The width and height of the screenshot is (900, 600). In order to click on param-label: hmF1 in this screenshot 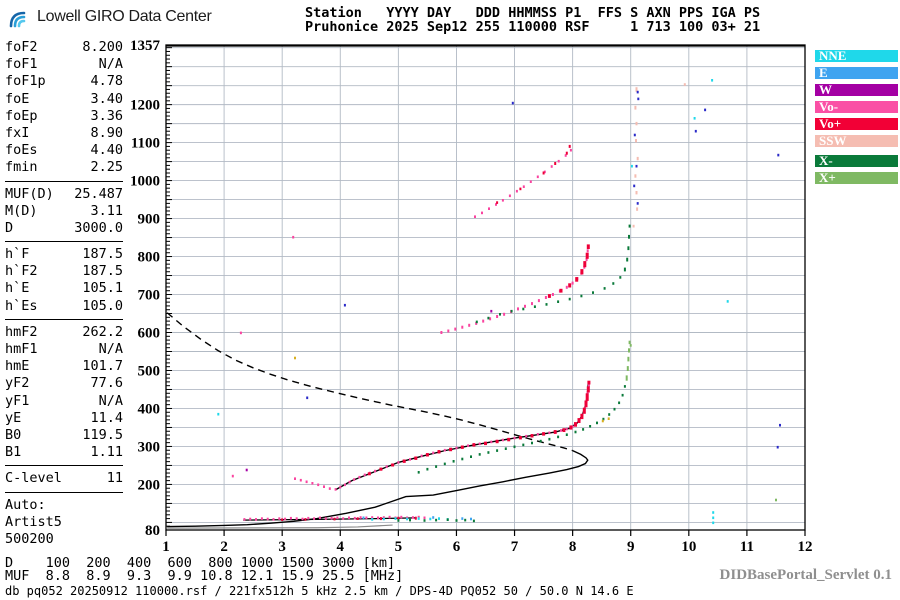, I will do `click(21, 349)`.